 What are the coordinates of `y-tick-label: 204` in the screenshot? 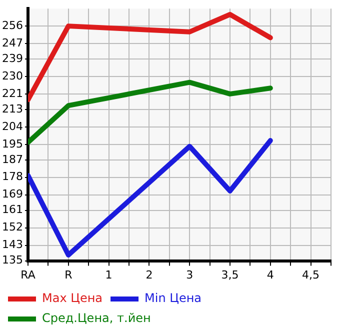 It's located at (12, 126).